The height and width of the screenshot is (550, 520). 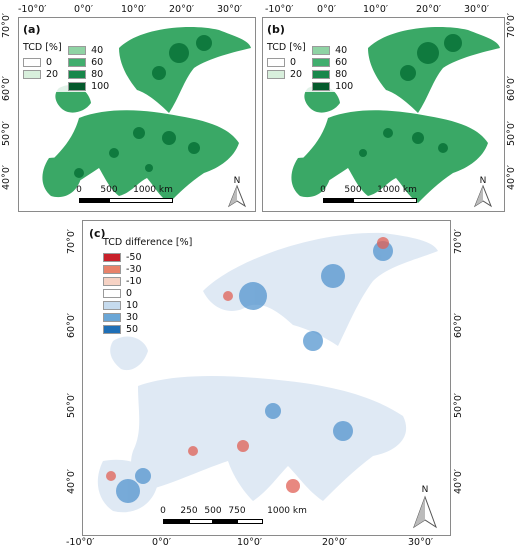 I want to click on scale-bar-a: 0 500 1000 km, so click(x=130, y=196).